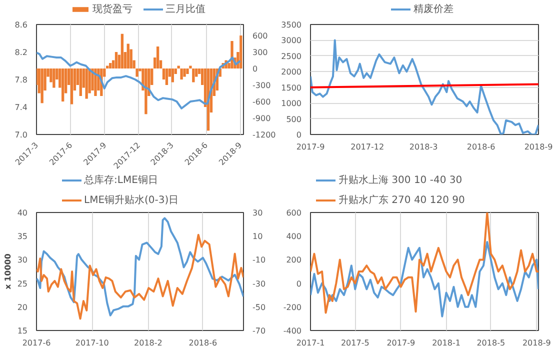 The width and height of the screenshot is (556, 349). What do you see at coordinates (148, 343) in the screenshot?
I see `x-tick-label: 2018-2` at bounding box center [148, 343].